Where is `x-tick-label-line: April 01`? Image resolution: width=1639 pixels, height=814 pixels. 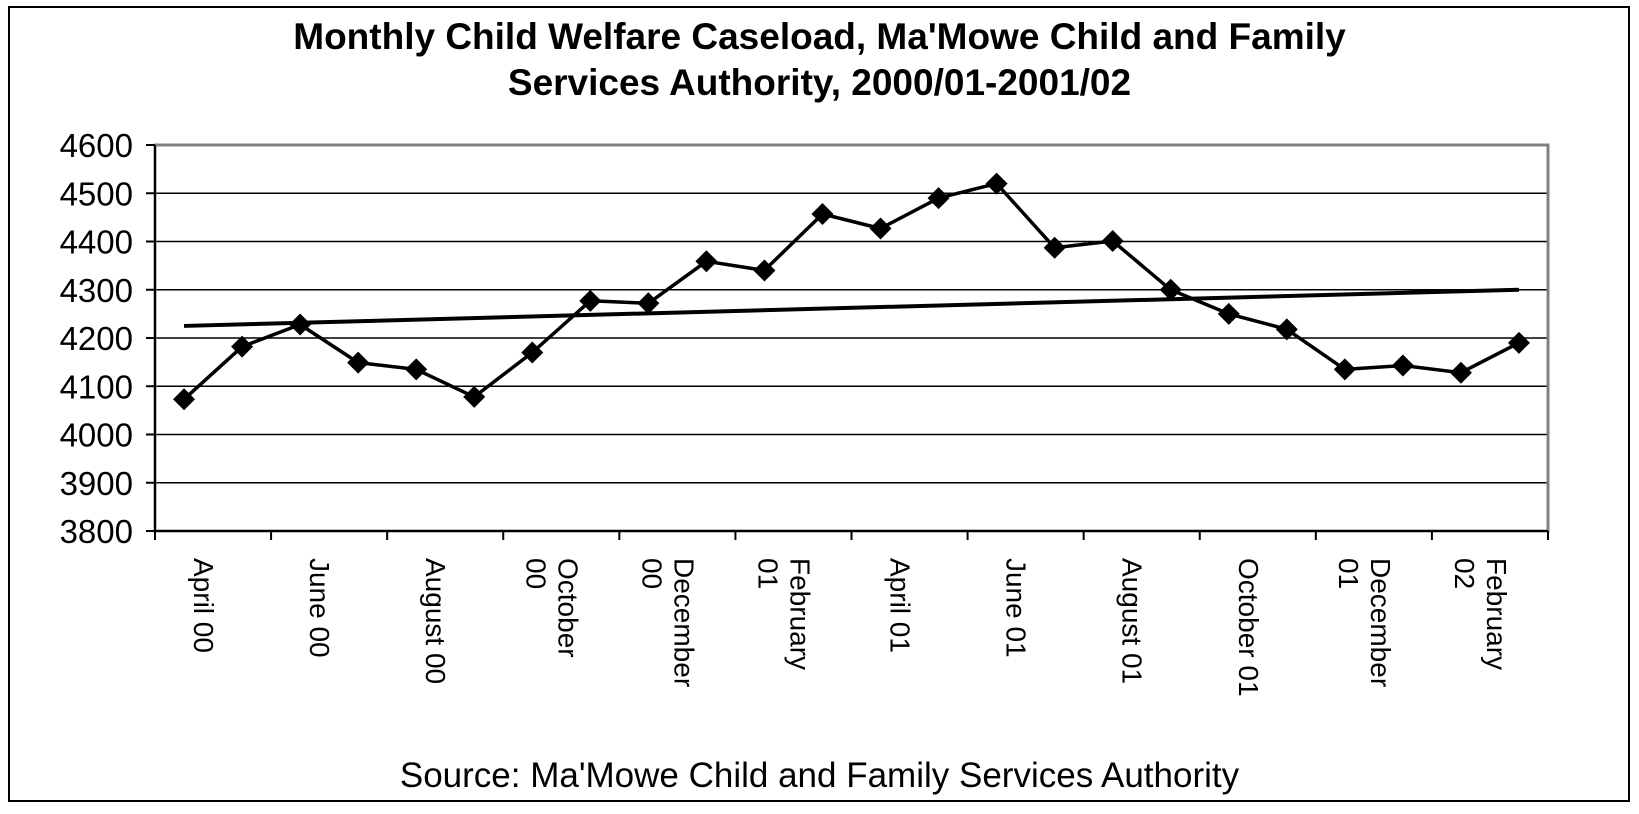
x-tick-label-line: April 01 is located at coordinates (900, 605).